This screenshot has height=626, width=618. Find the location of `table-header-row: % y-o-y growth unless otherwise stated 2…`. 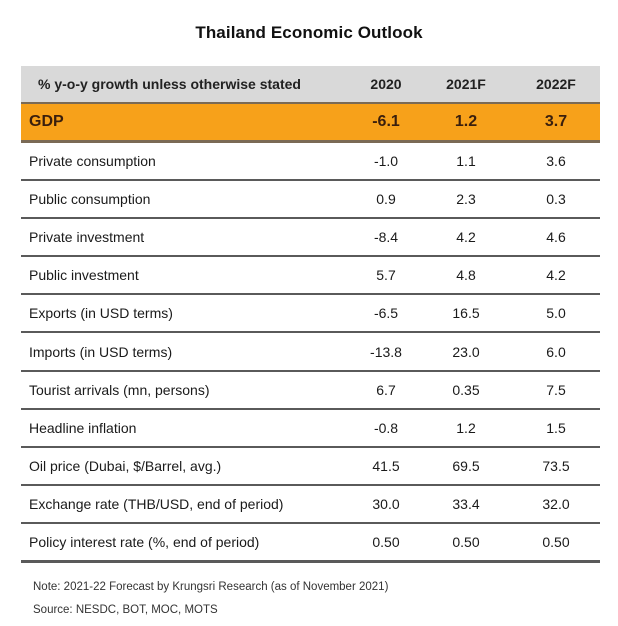

table-header-row: % y-o-y growth unless otherwise stated 2… is located at coordinates (310, 85).